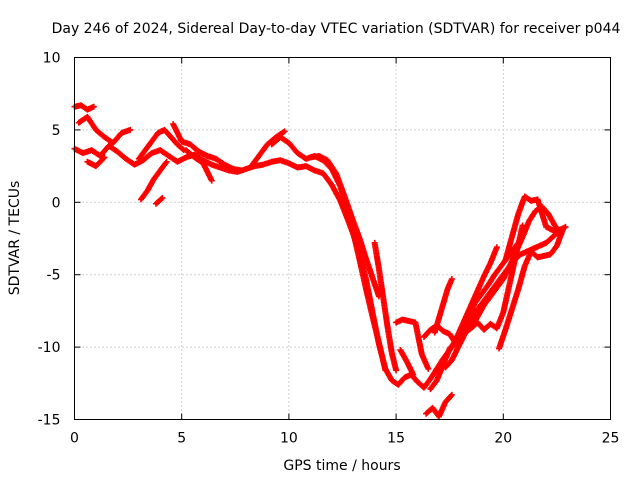  Describe the element at coordinates (181, 439) in the screenshot. I see `x-tick-label: 5` at that location.